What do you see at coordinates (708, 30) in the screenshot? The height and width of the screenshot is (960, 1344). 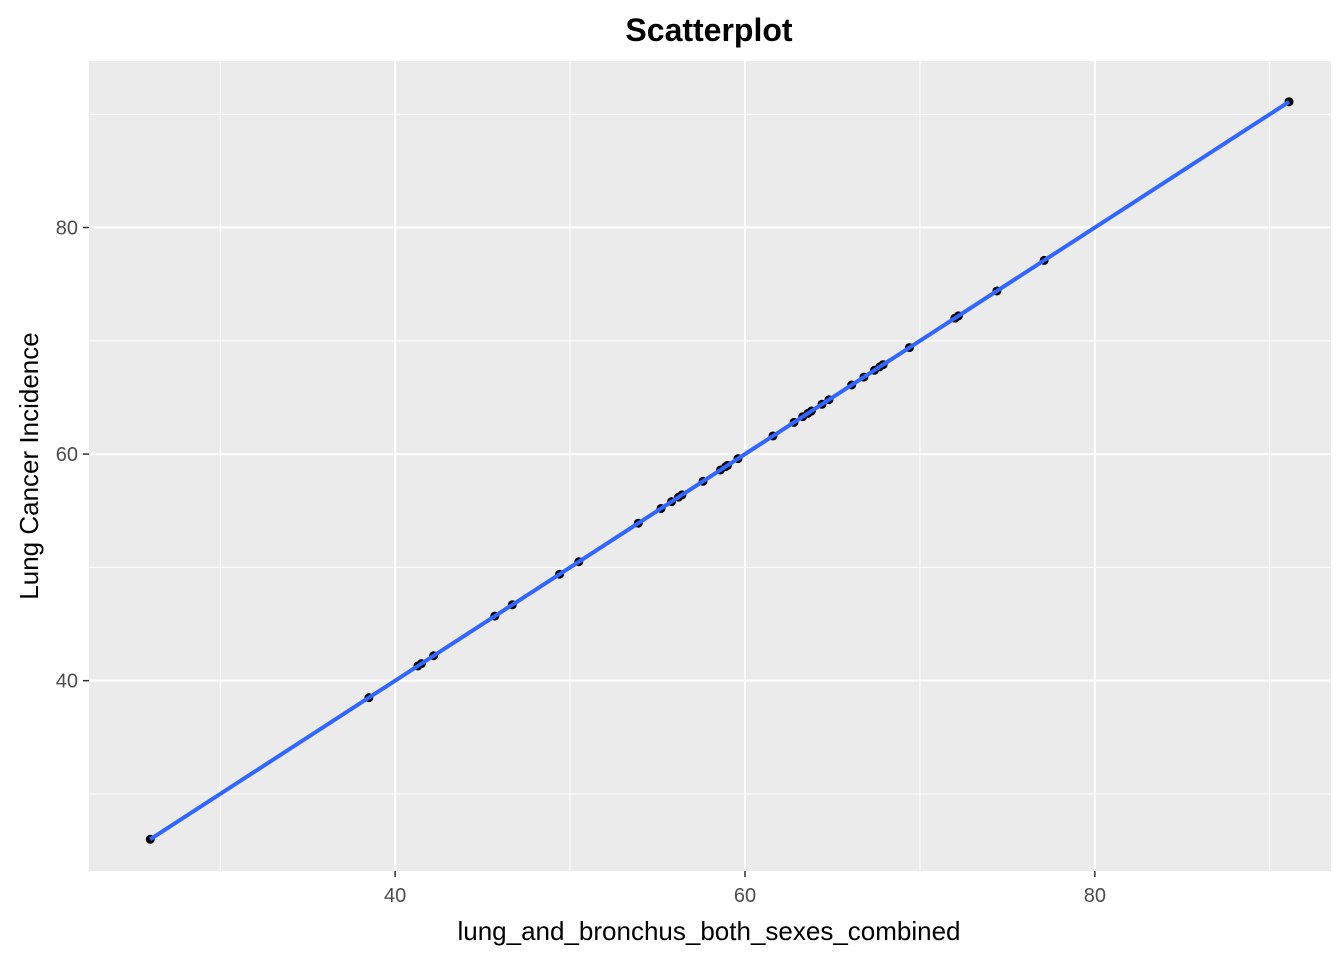 I see `chart-title: Scatterplot` at bounding box center [708, 30].